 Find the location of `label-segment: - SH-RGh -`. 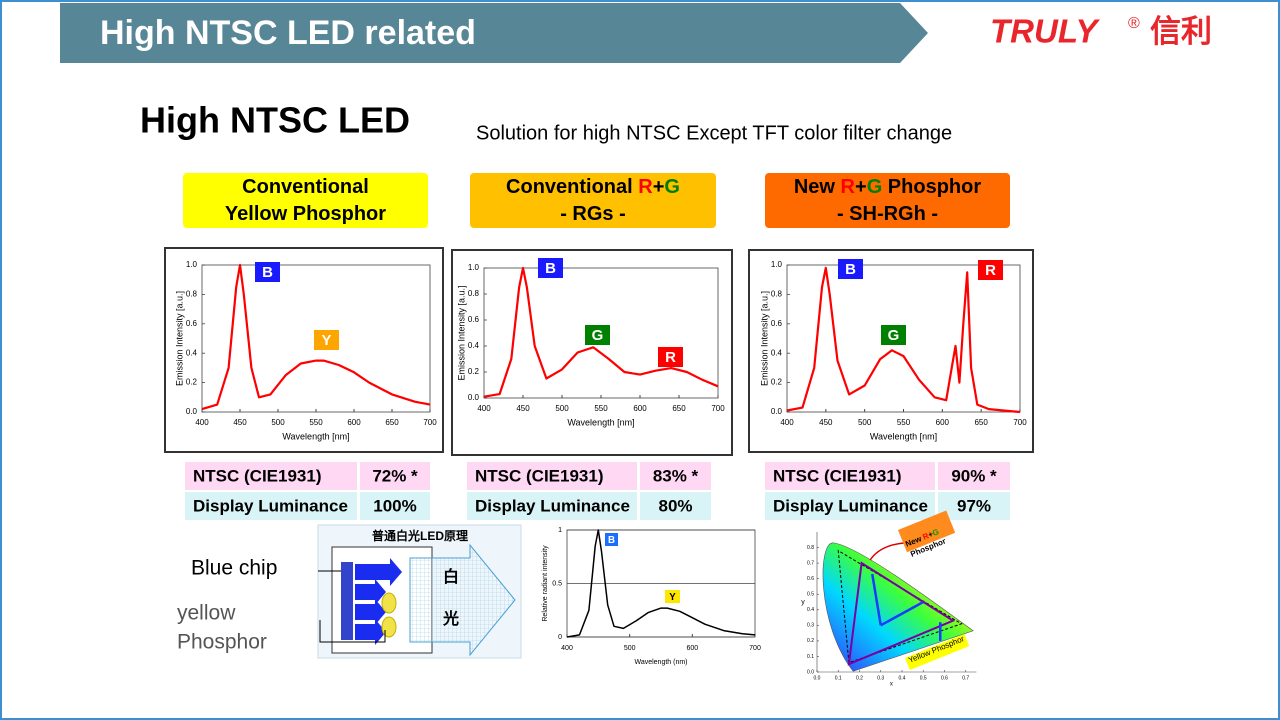

label-segment: - SH-RGh - is located at coordinates (887, 214).